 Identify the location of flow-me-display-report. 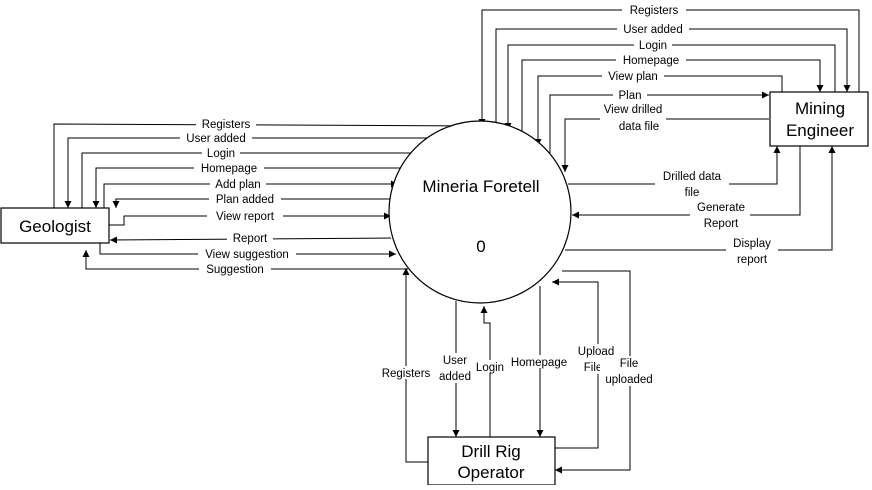
(700, 198).